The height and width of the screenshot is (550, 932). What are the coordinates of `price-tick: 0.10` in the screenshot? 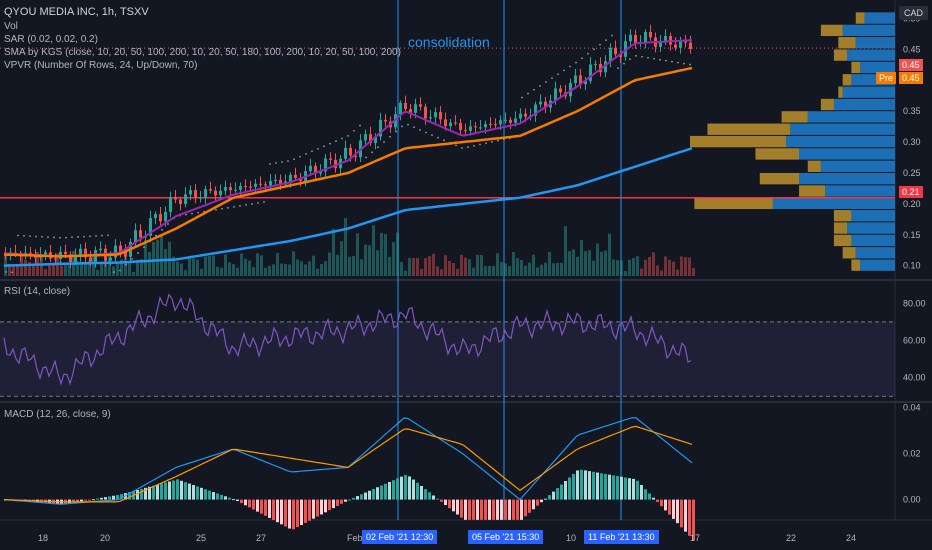 It's located at (912, 266).